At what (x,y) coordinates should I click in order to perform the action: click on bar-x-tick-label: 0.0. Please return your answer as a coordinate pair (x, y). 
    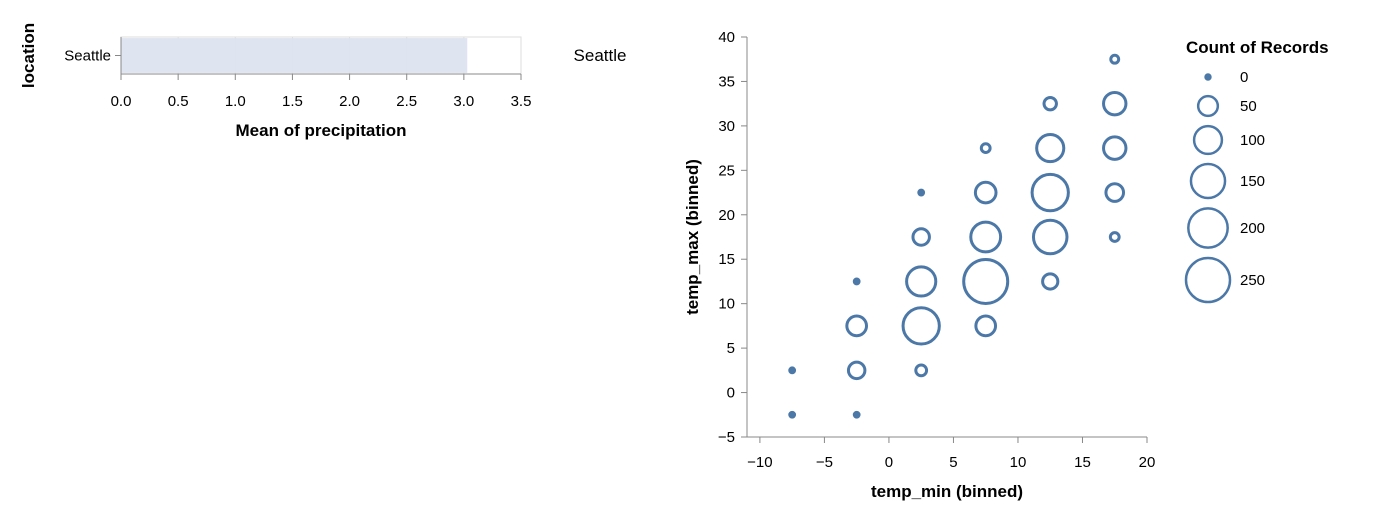
    Looking at the image, I should click on (121, 101).